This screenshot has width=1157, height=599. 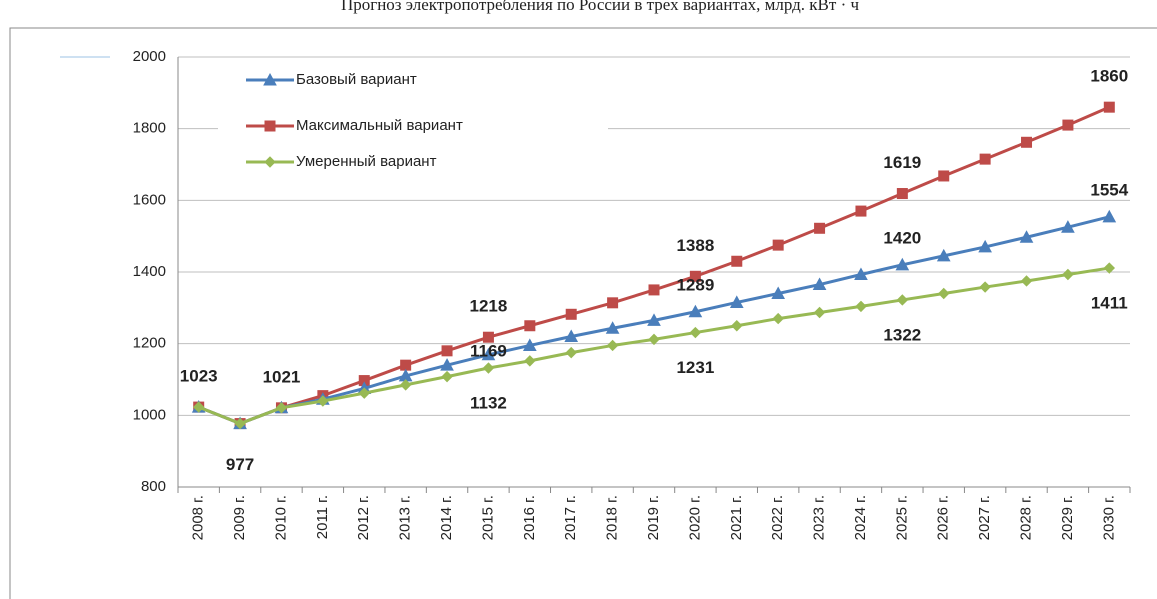 I want to click on x-tick-label: 2009 г., so click(x=239, y=517).